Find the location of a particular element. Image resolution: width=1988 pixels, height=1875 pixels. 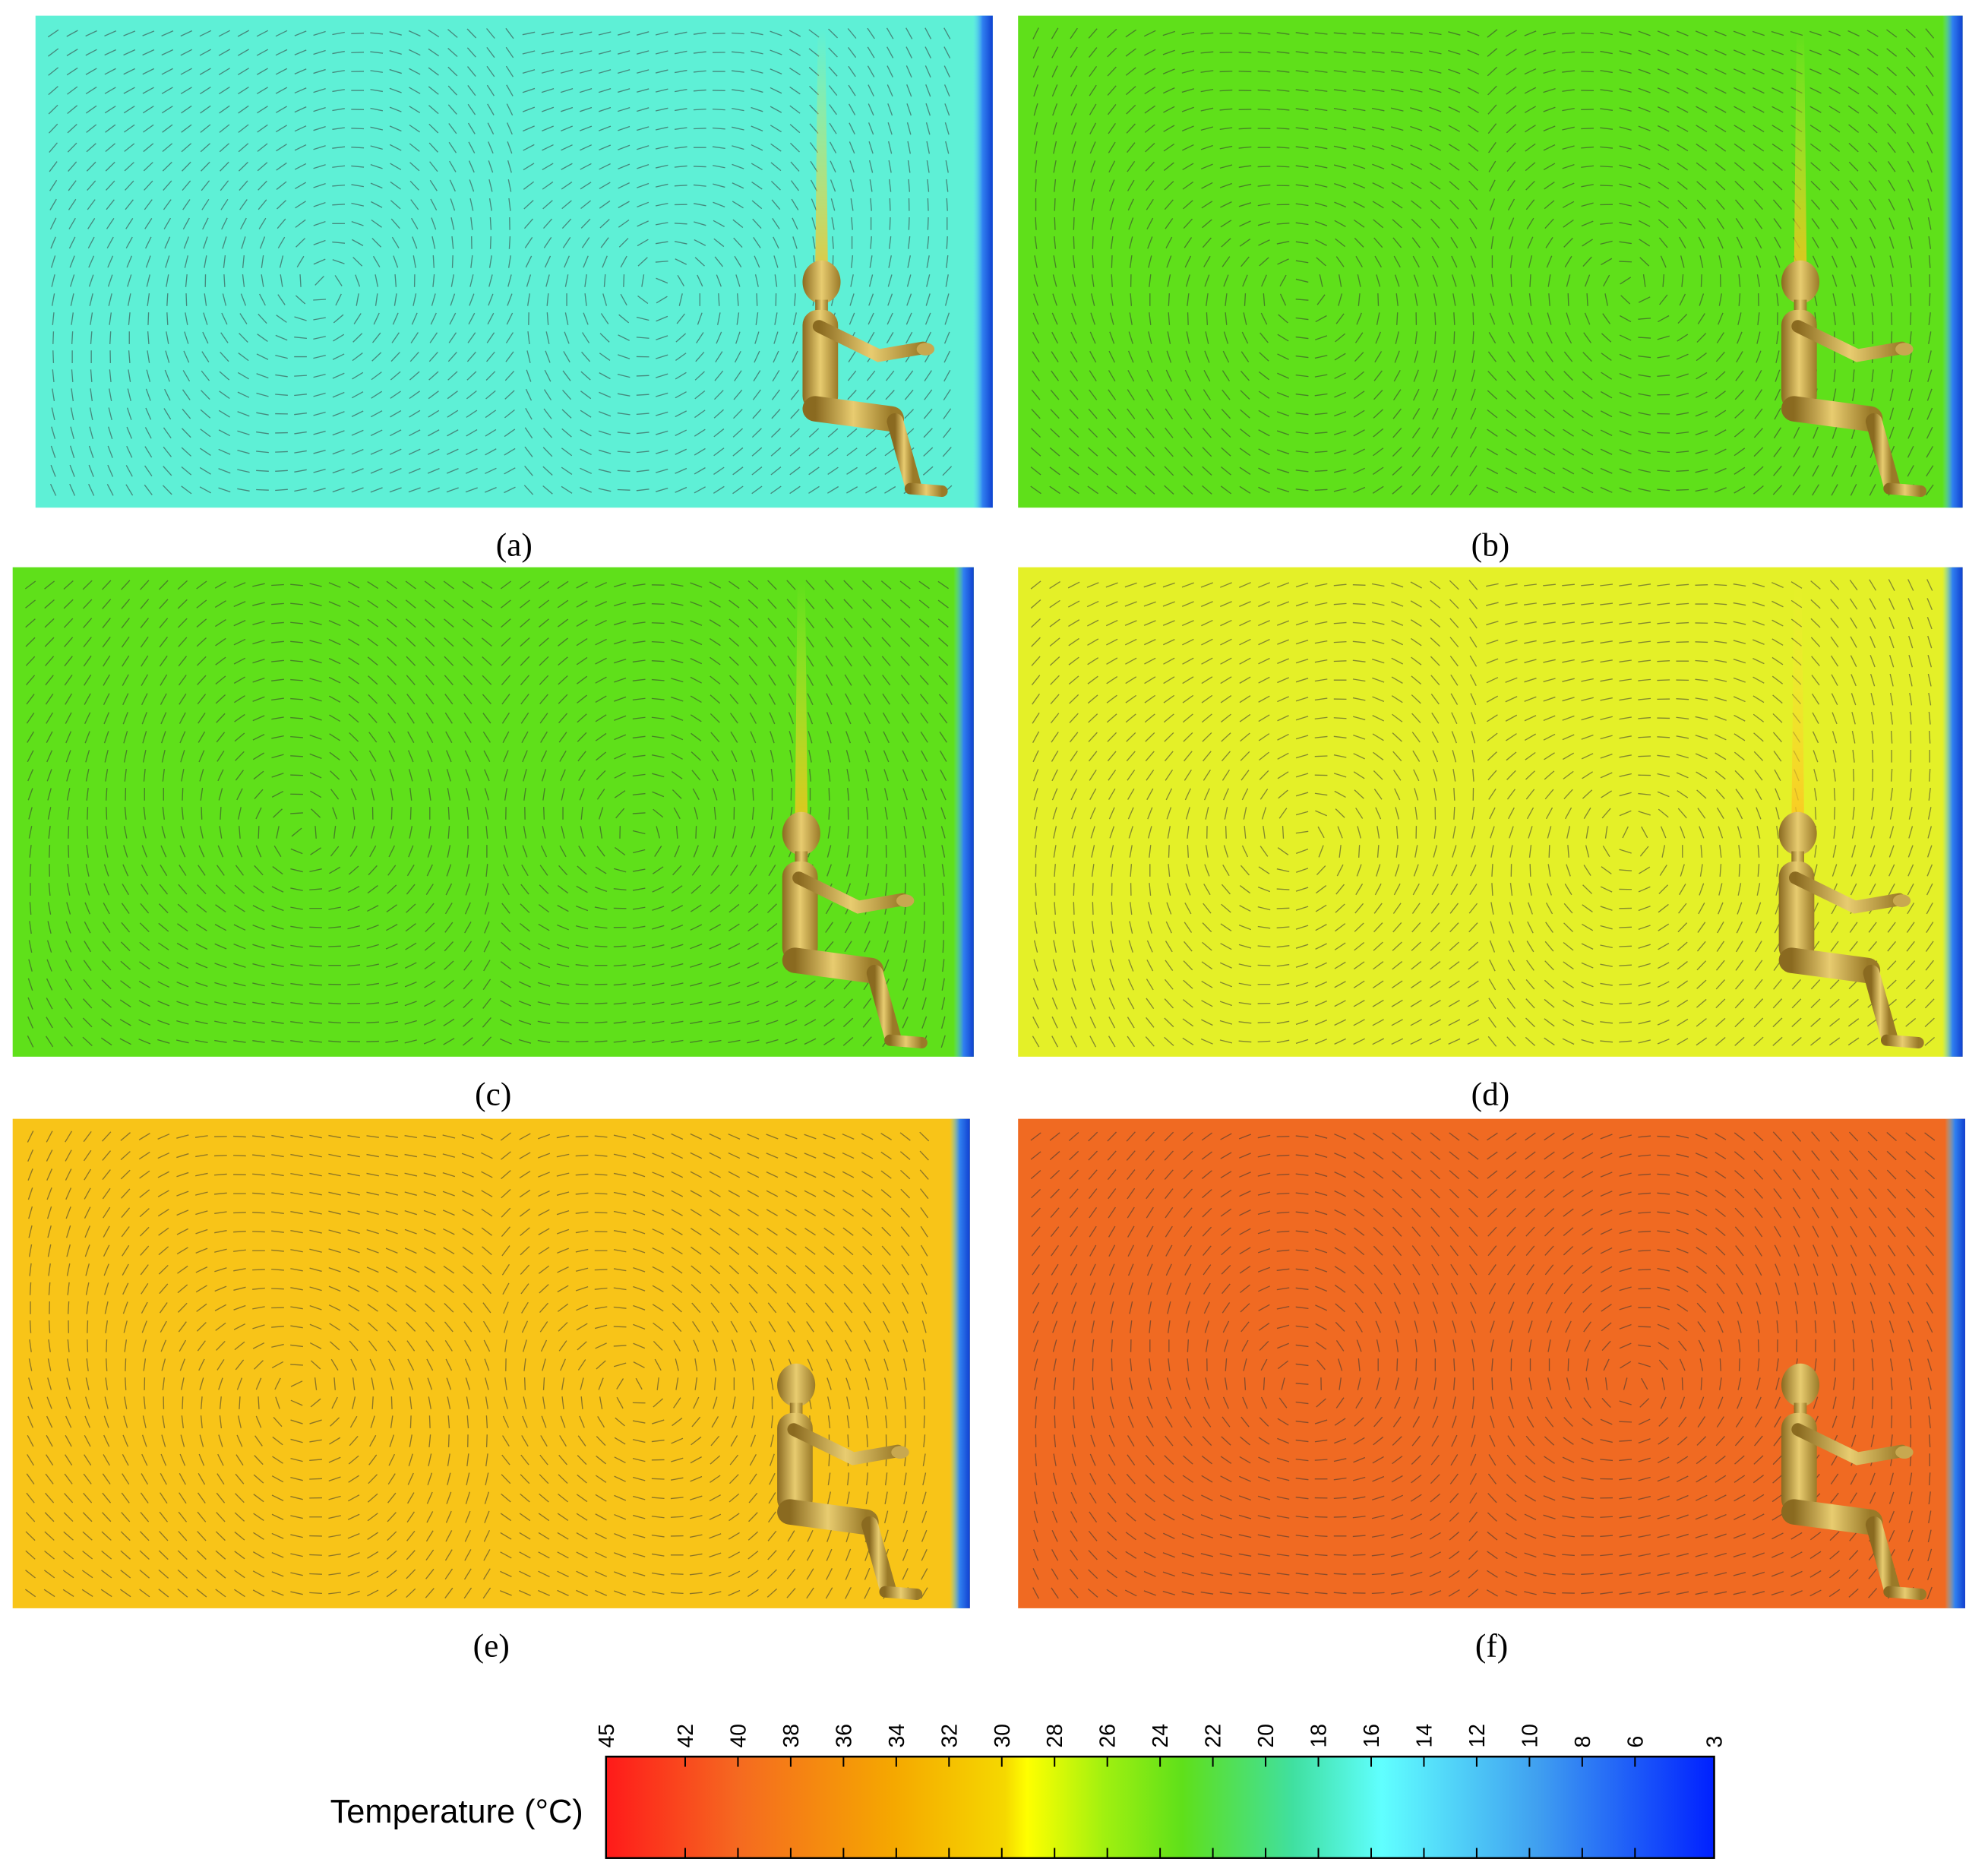

panel: (e) is located at coordinates (491, 1391).